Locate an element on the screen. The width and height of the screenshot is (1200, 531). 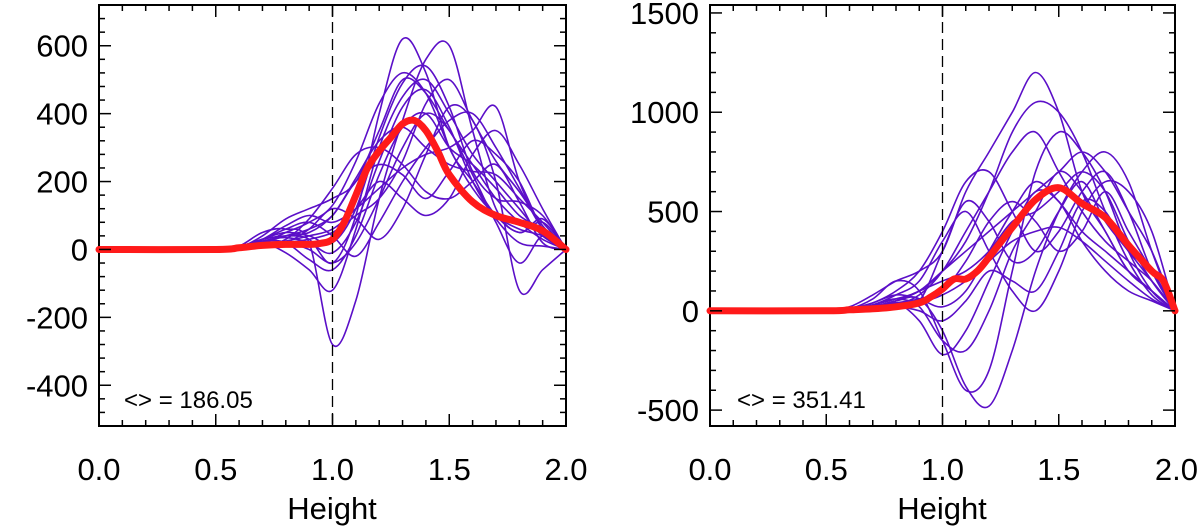
y-tick-label: -400 is located at coordinates (57, 385).